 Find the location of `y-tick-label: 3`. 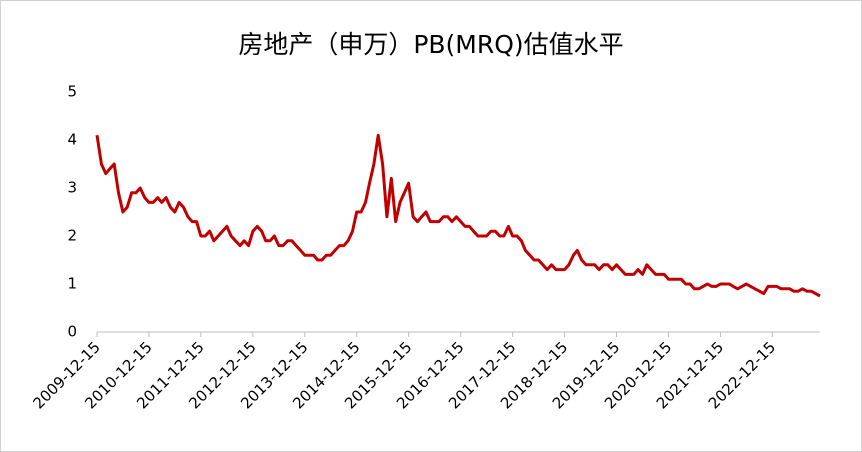

y-tick-label: 3 is located at coordinates (72, 188).